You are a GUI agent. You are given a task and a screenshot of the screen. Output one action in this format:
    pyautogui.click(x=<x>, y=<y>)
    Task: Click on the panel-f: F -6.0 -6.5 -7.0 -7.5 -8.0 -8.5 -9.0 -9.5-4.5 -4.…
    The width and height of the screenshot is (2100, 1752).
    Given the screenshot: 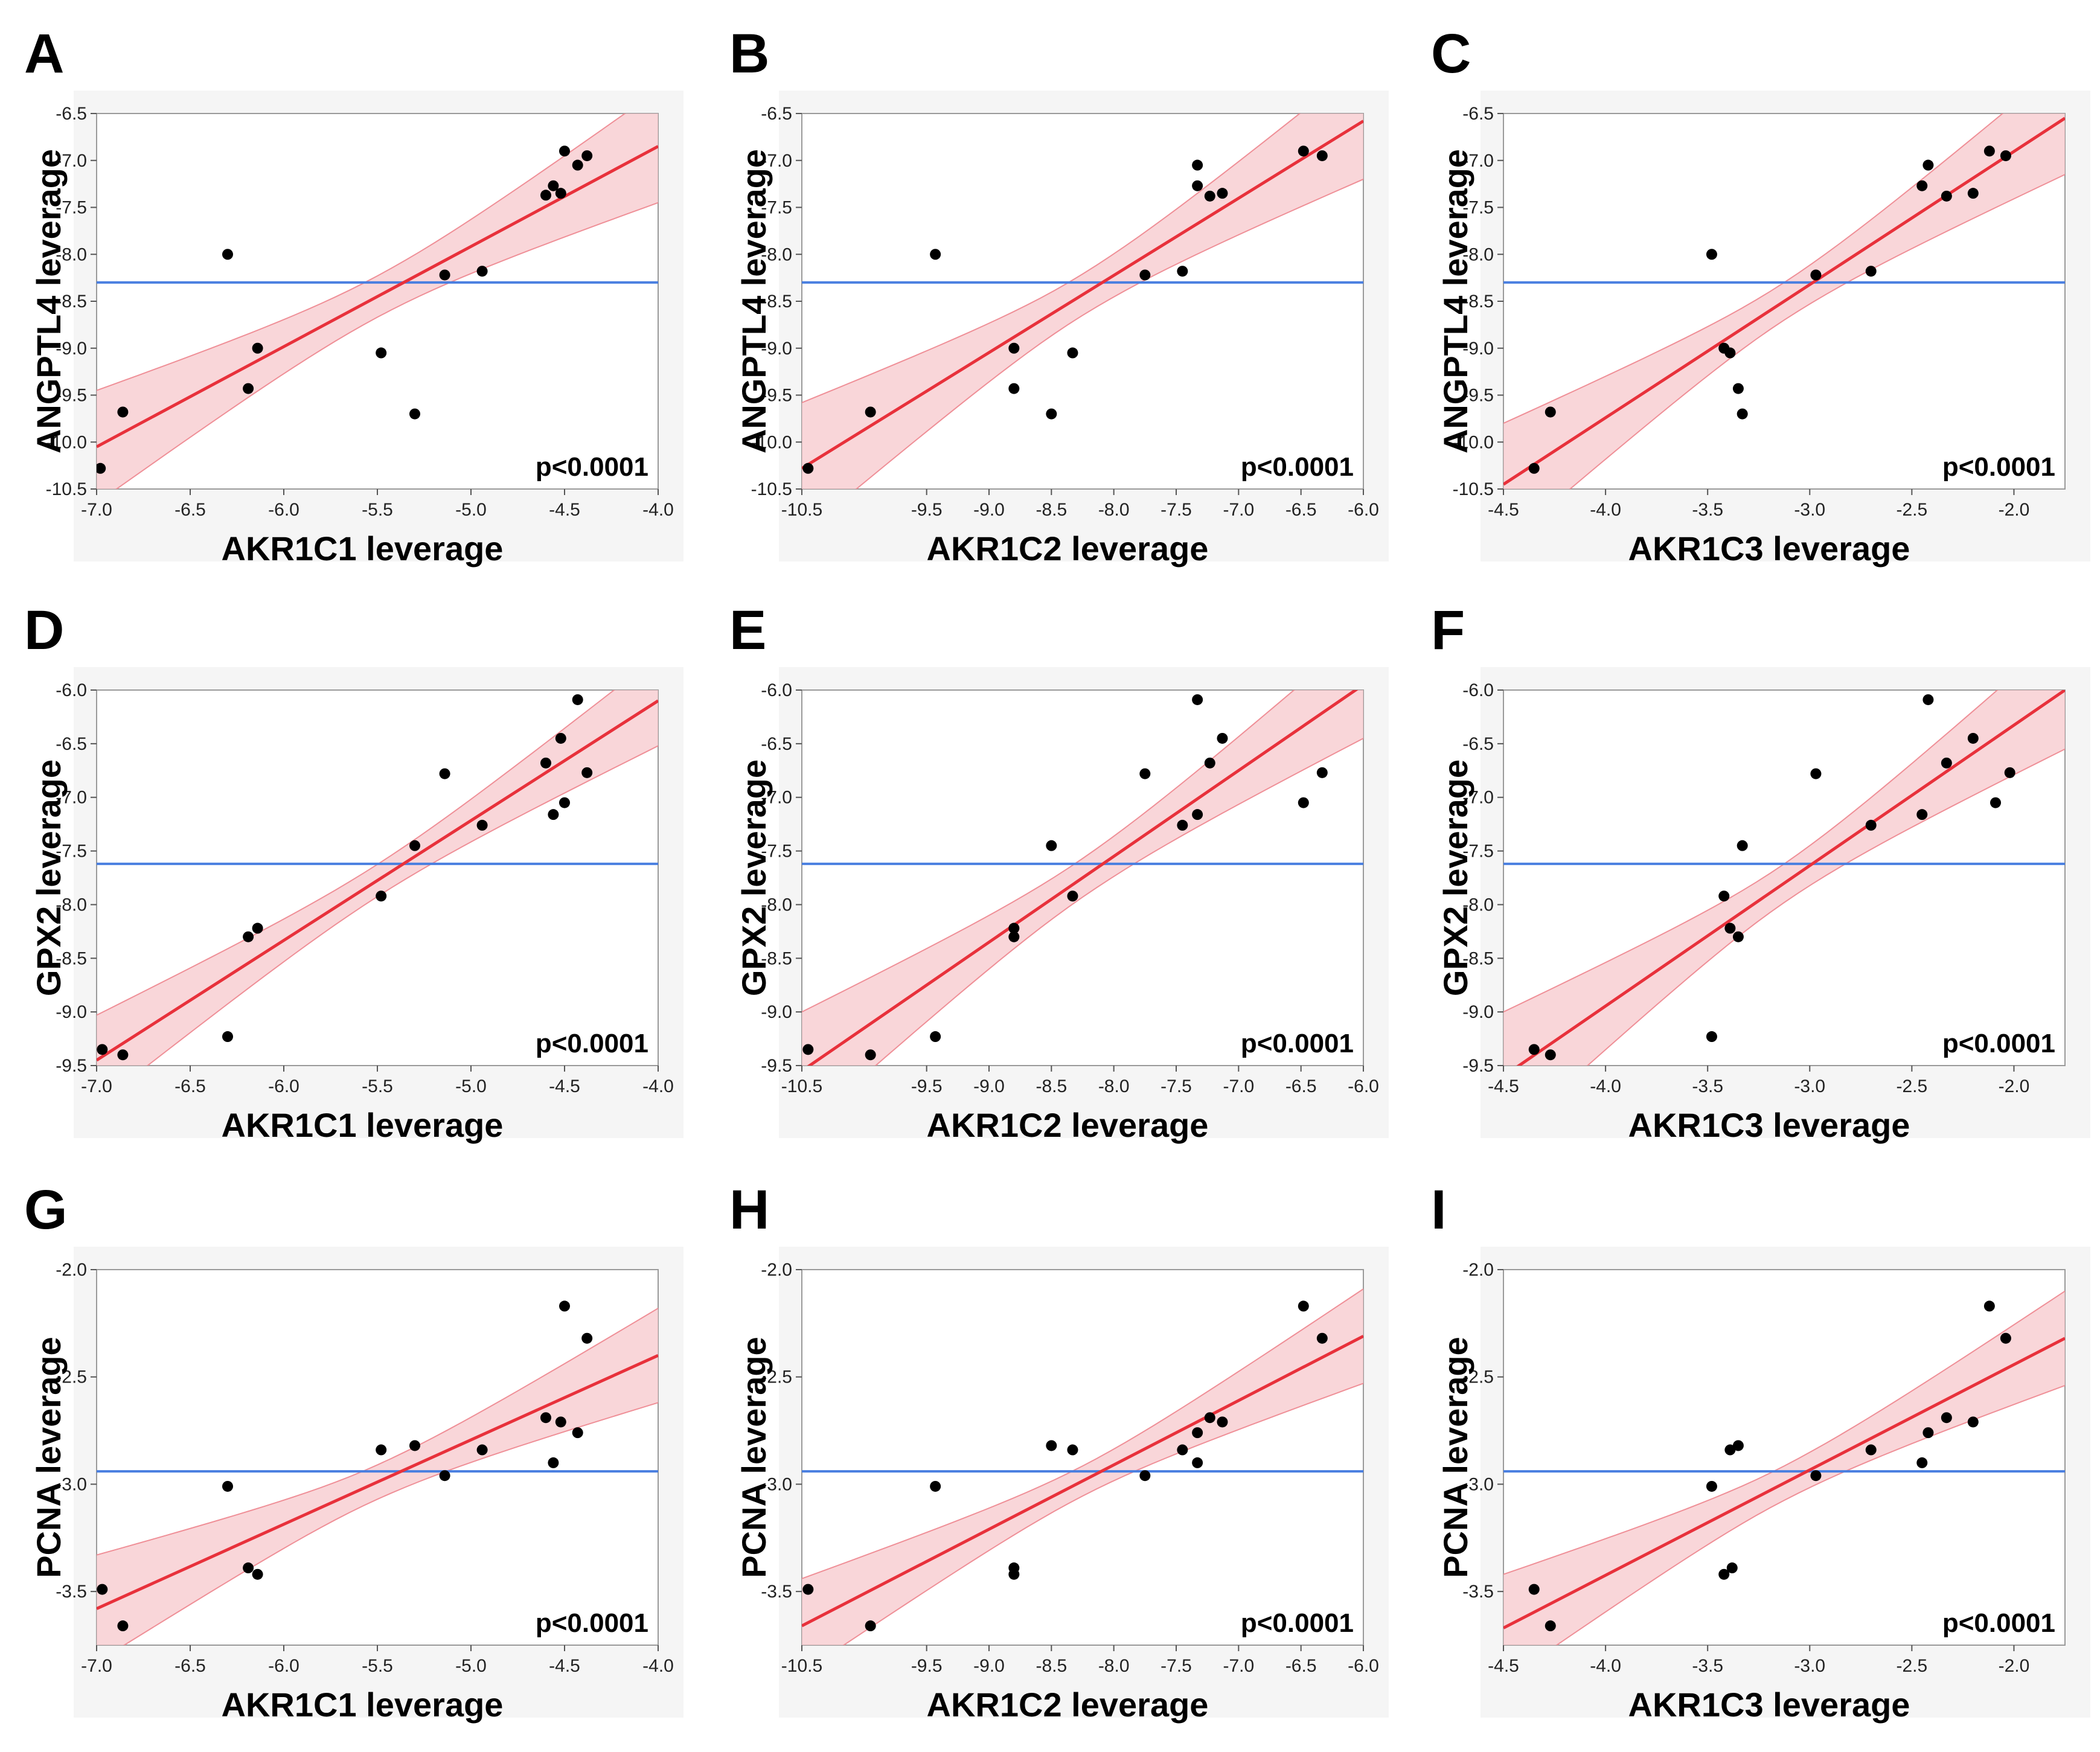 What is the action you would take?
    pyautogui.click(x=1760, y=871)
    